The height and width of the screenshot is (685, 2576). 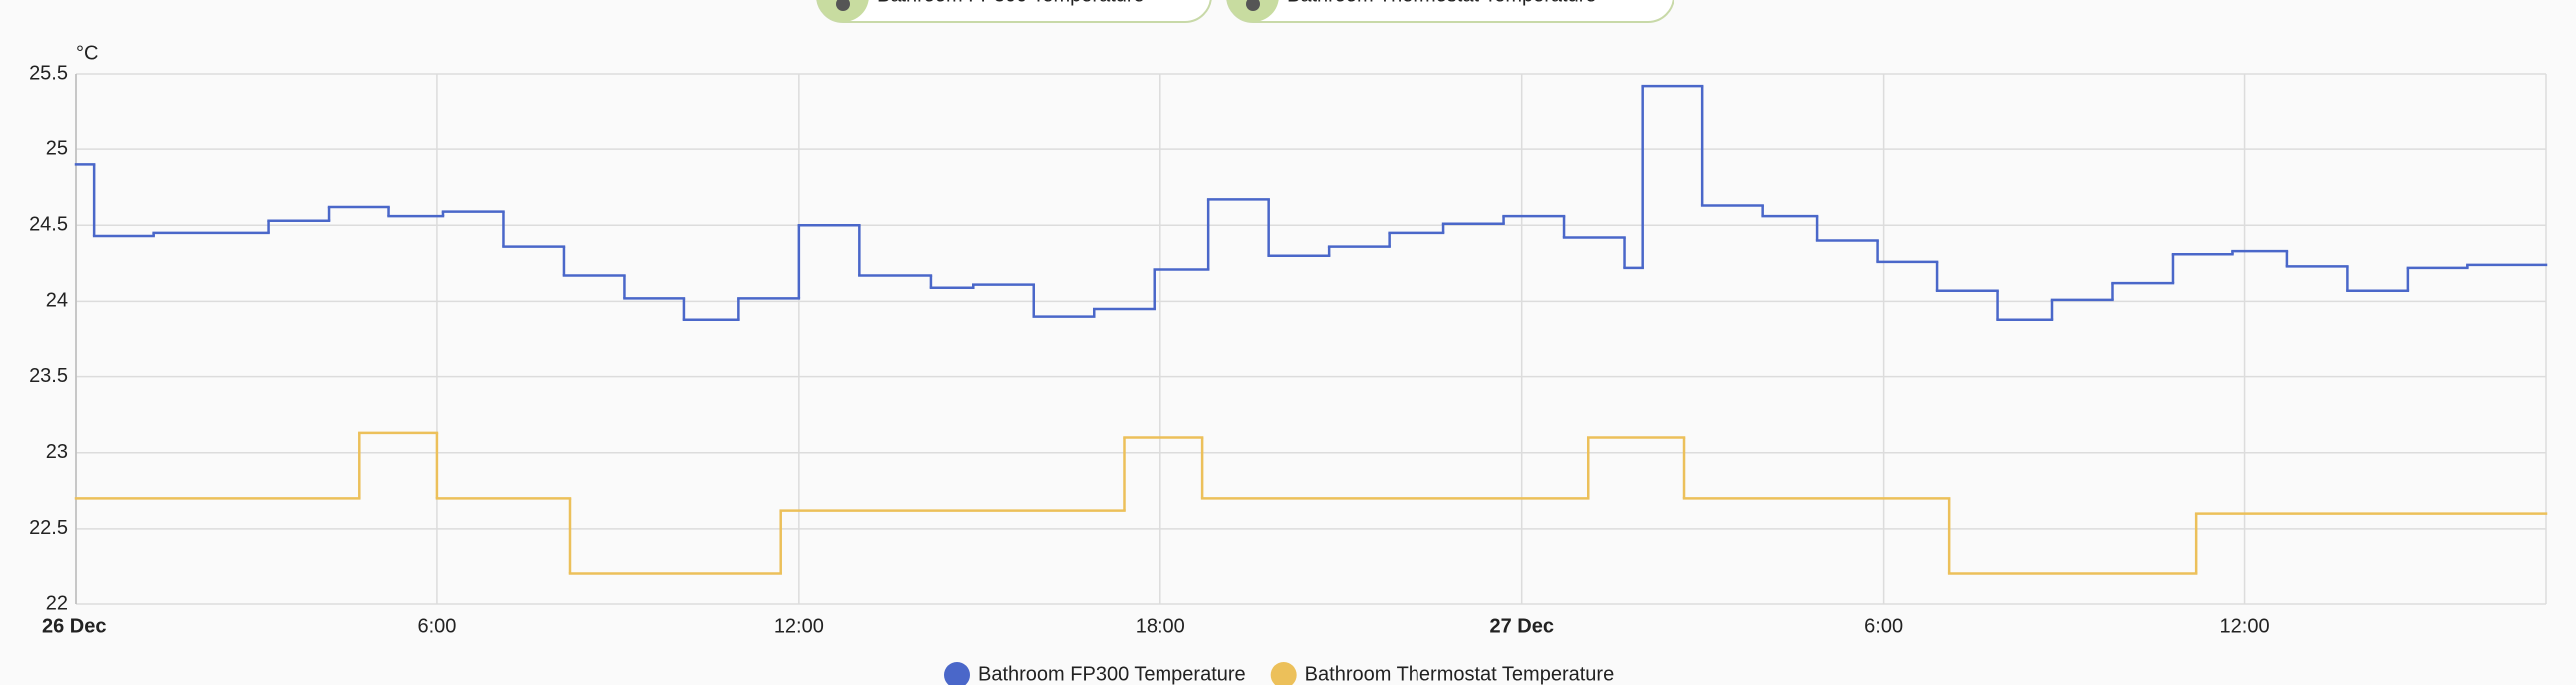 What do you see at coordinates (74, 626) in the screenshot?
I see `x-tick-label: 26 Dec` at bounding box center [74, 626].